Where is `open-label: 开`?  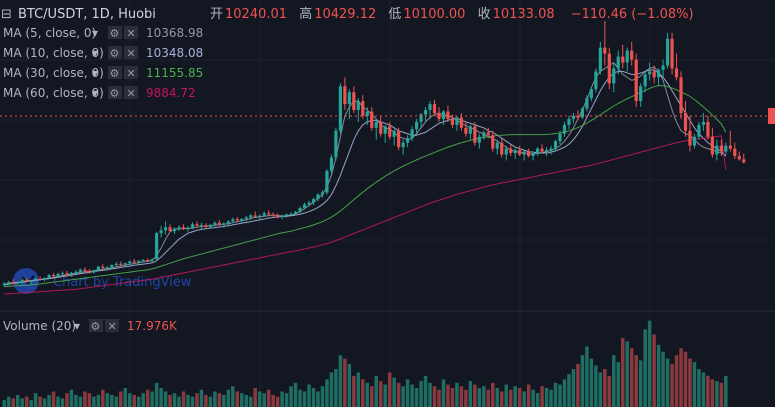
open-label: 开 is located at coordinates (216, 14).